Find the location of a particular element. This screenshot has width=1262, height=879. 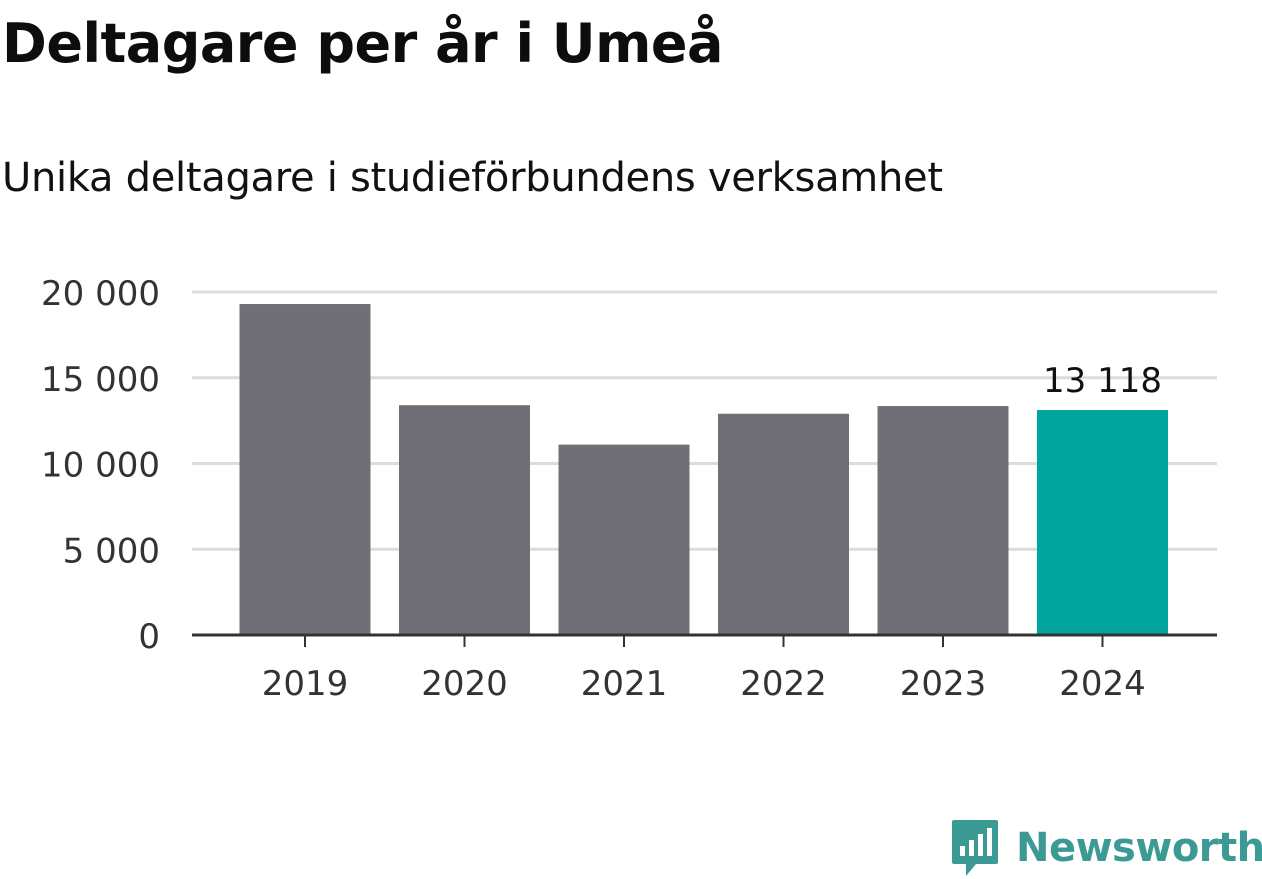

bar-2019 is located at coordinates (305, 469).